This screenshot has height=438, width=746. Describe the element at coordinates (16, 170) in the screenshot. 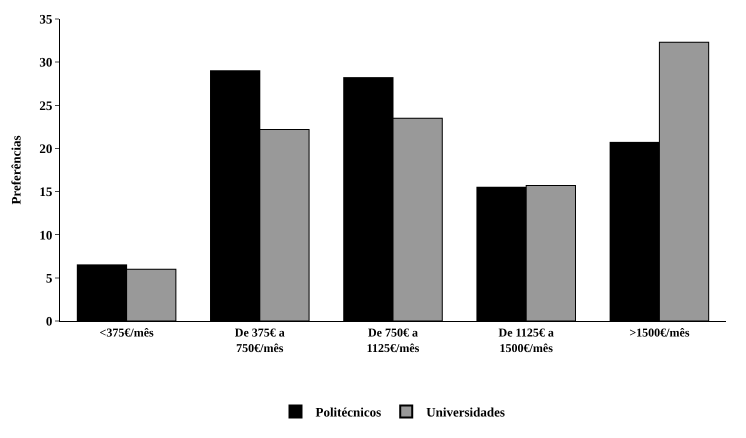

I see `y-axis-title: Preferências` at that location.